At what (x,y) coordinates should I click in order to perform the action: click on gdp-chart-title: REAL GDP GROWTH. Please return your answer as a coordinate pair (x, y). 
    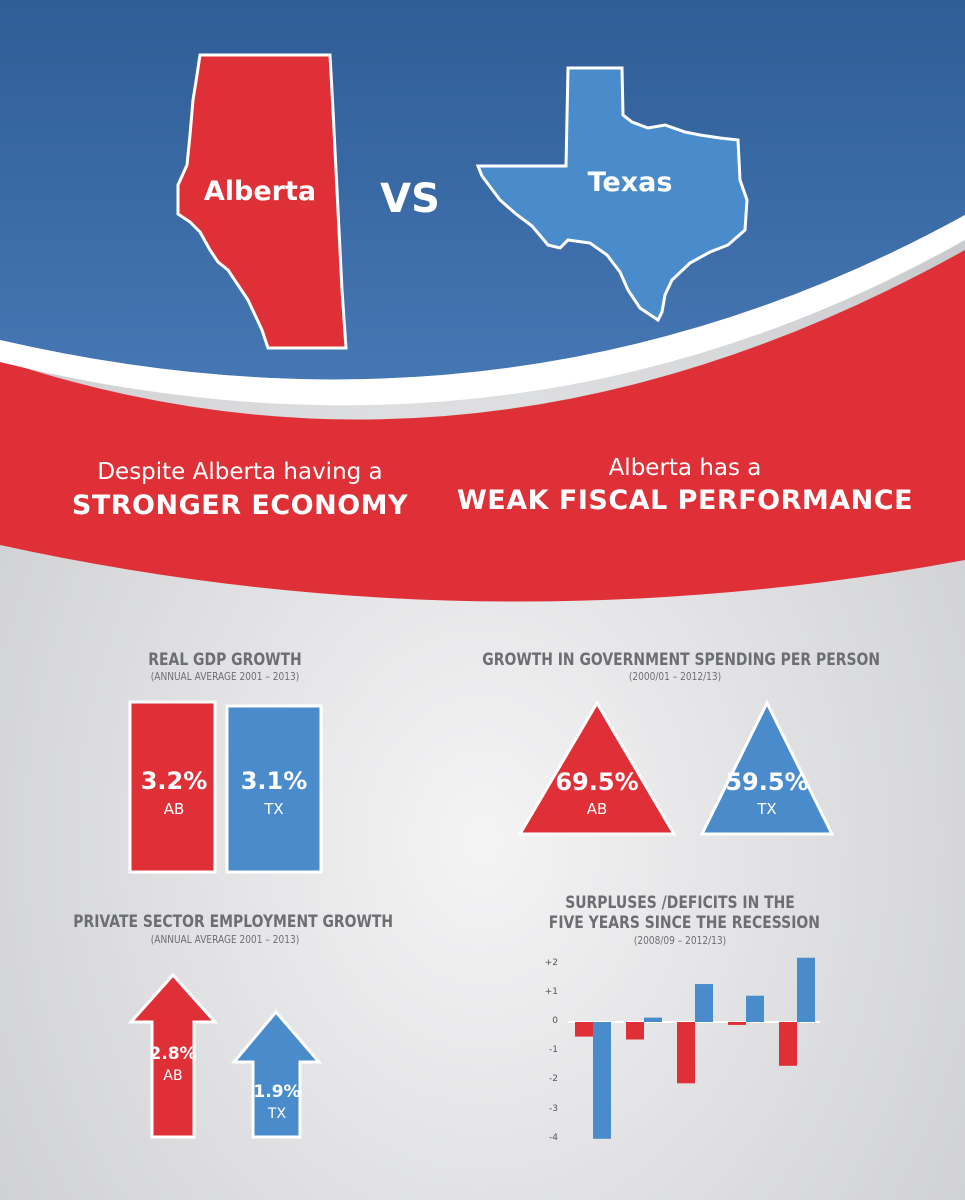
    Looking at the image, I should click on (225, 660).